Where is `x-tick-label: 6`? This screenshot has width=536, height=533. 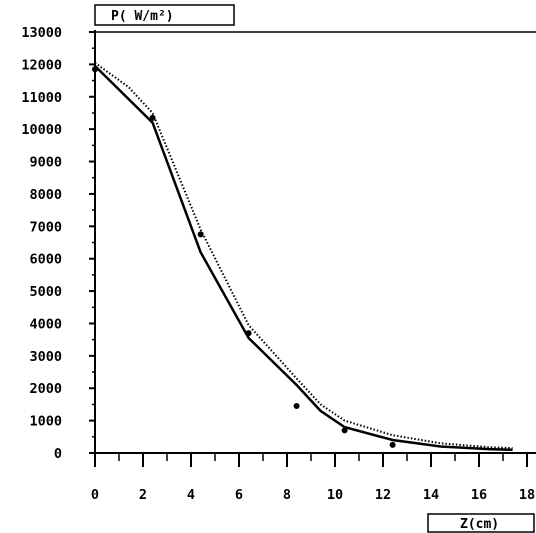
x-tick-label: 6 is located at coordinates (239, 495).